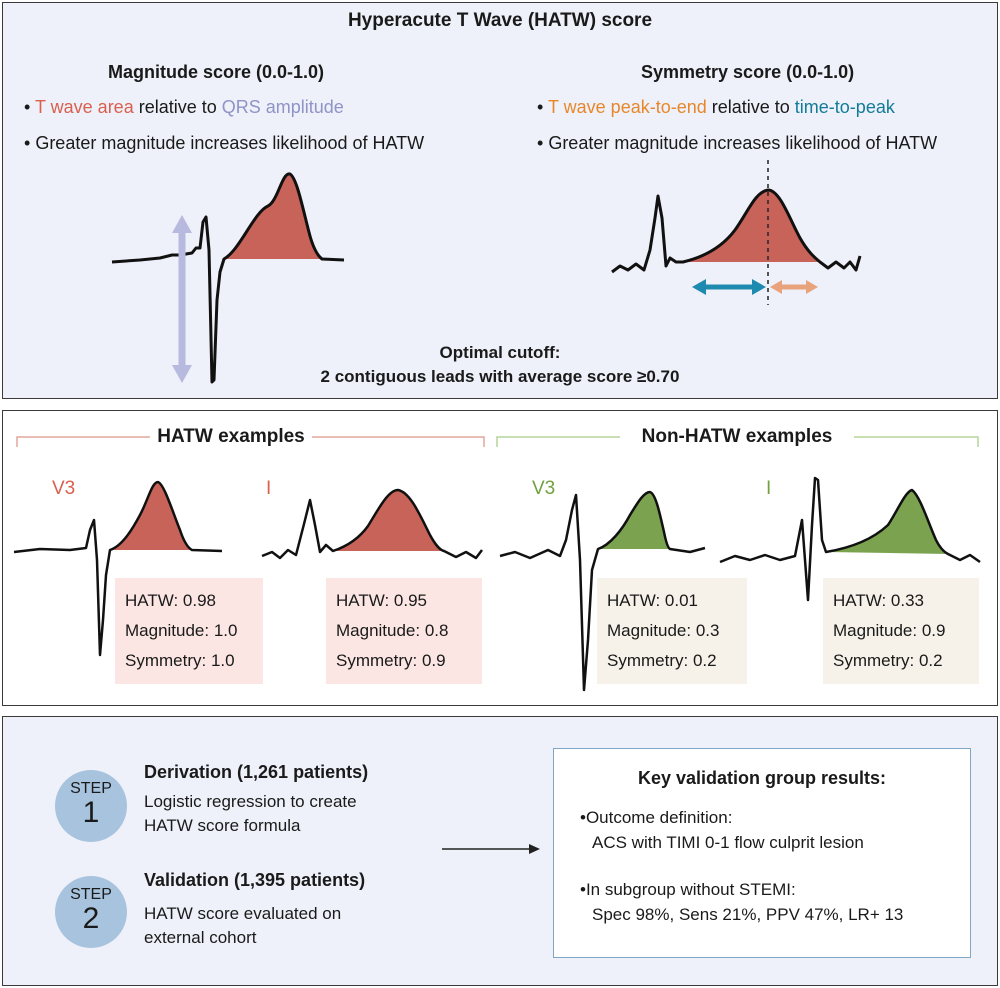 The width and height of the screenshot is (1000, 988). Describe the element at coordinates (91, 806) in the screenshot. I see `step-1-badge: STEP 1` at that location.